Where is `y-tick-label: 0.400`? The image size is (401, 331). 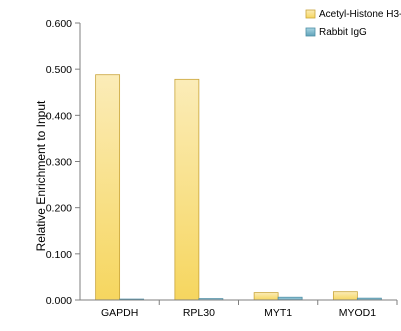
y-tick-label: 0.400 is located at coordinates (59, 116).